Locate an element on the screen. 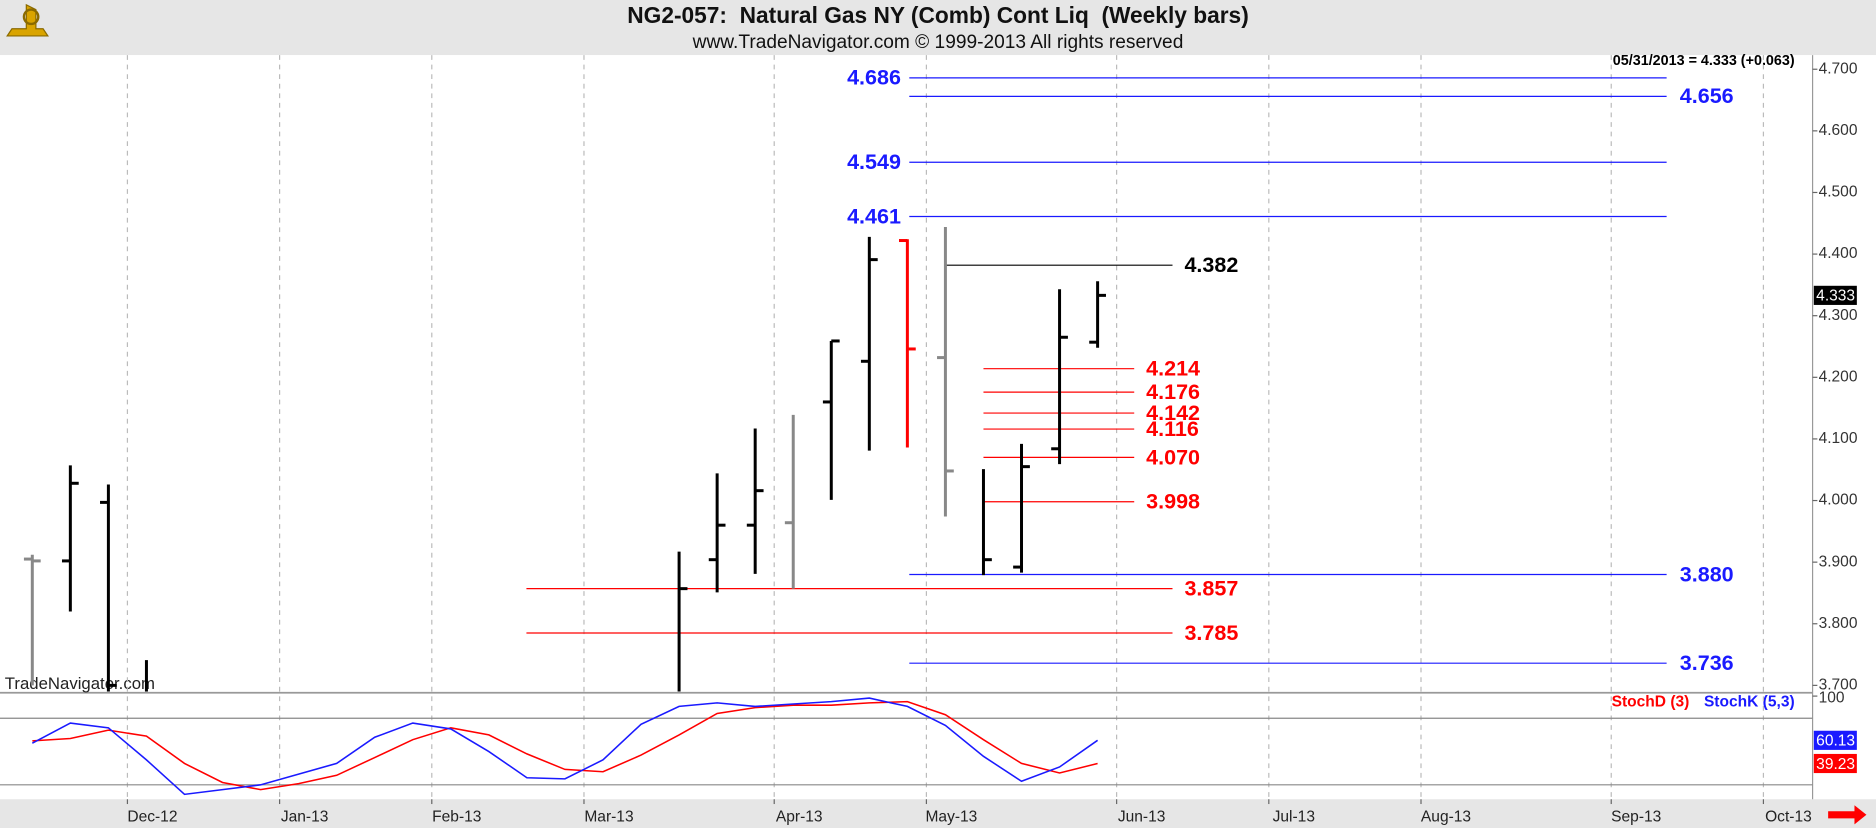  x-tick-label: Aug-13 is located at coordinates (1446, 816).